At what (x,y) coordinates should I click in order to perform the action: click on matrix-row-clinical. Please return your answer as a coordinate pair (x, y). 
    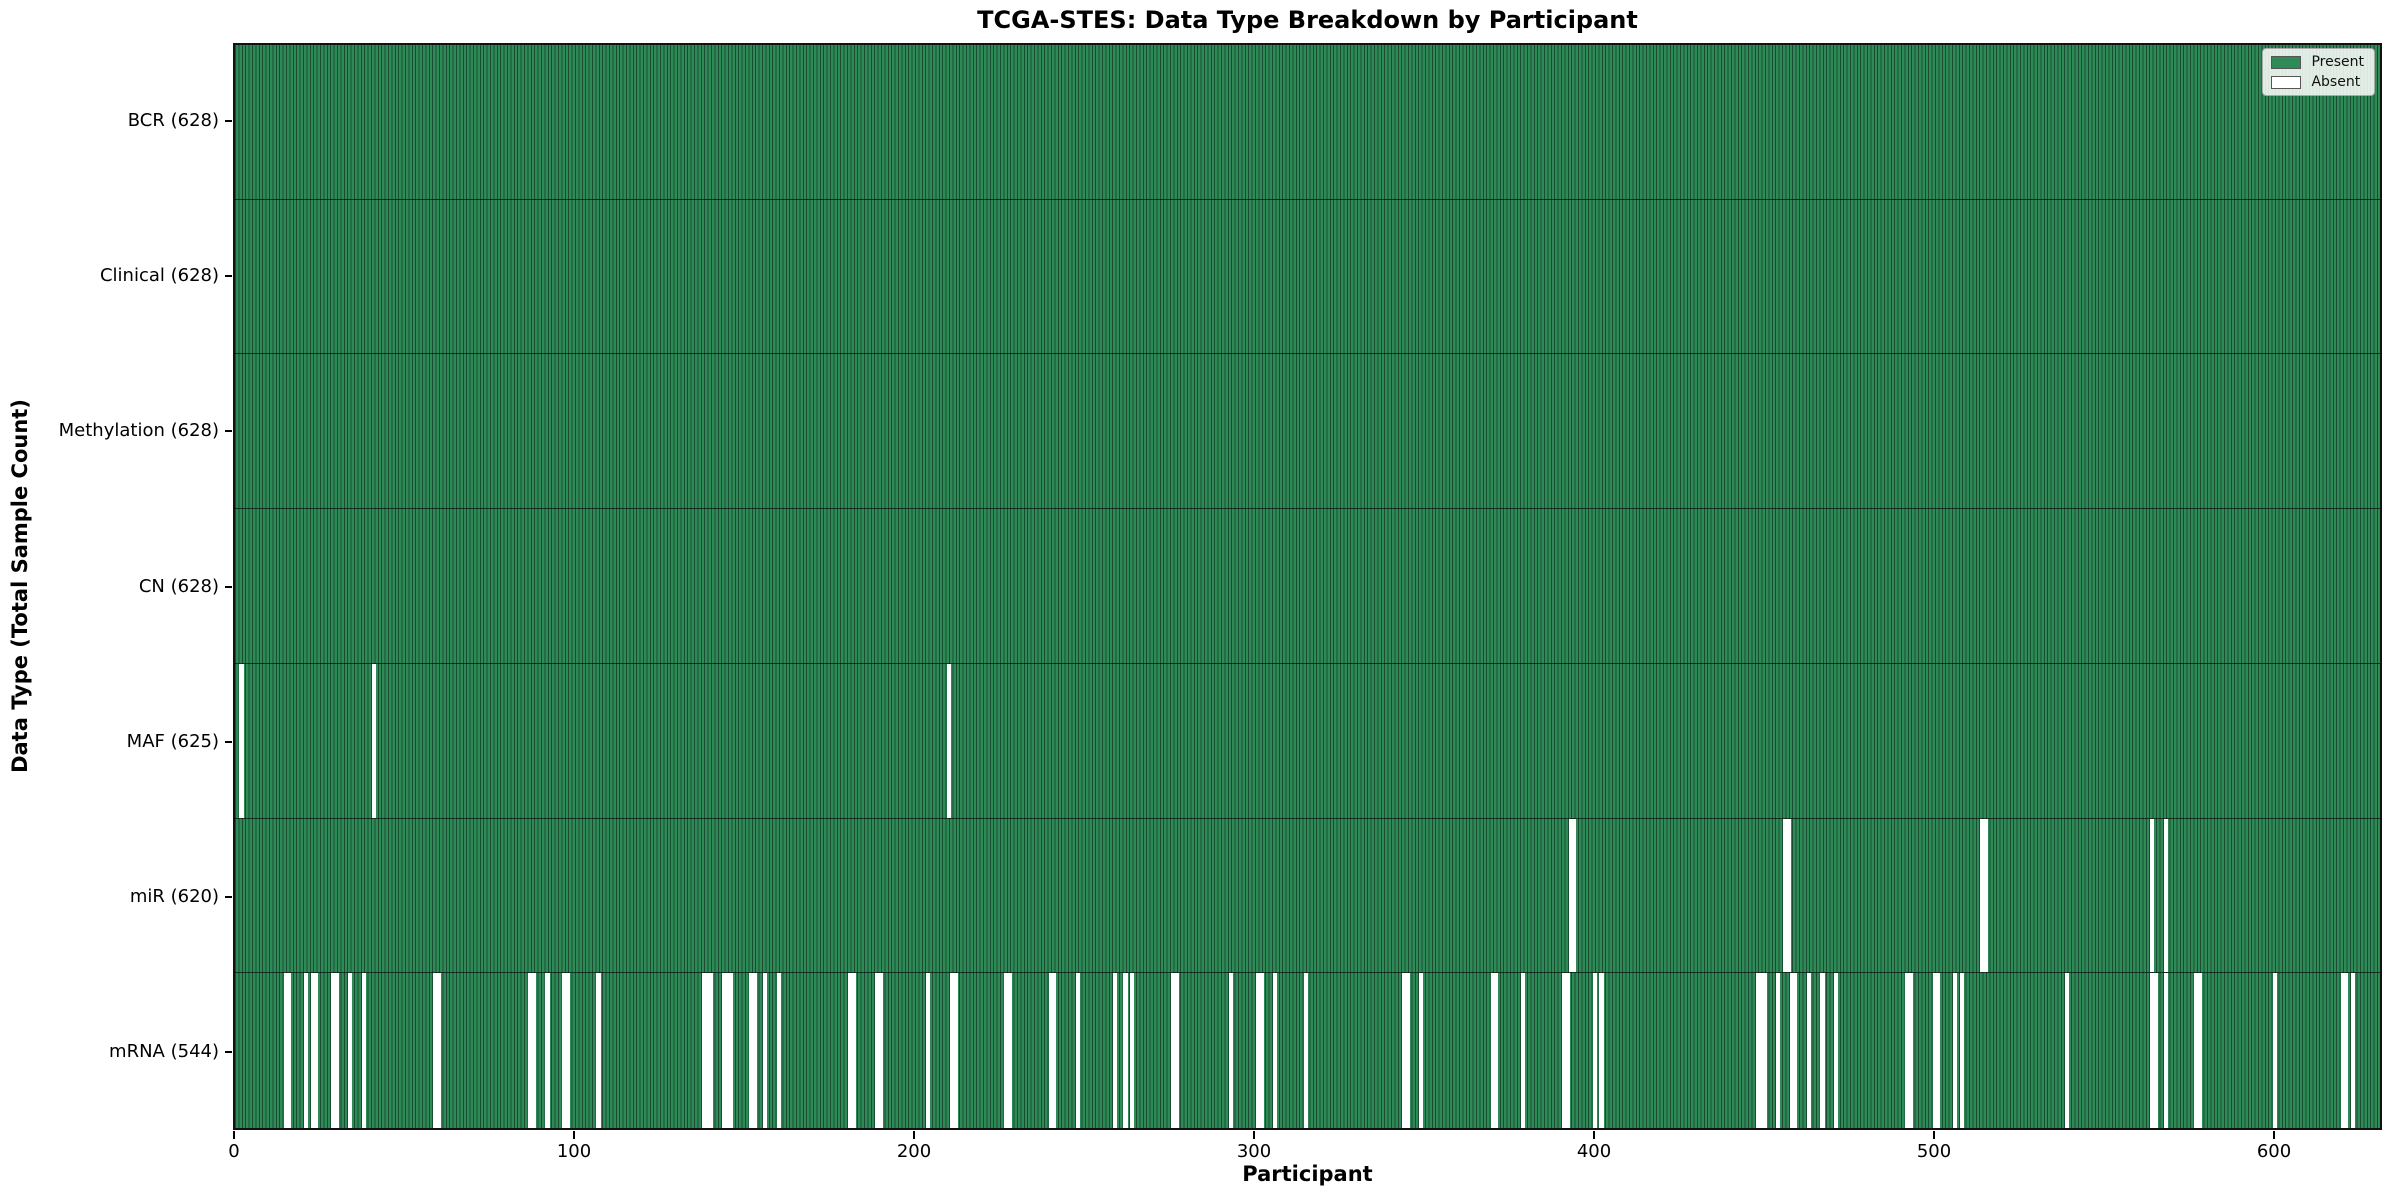
    Looking at the image, I should click on (1307, 277).